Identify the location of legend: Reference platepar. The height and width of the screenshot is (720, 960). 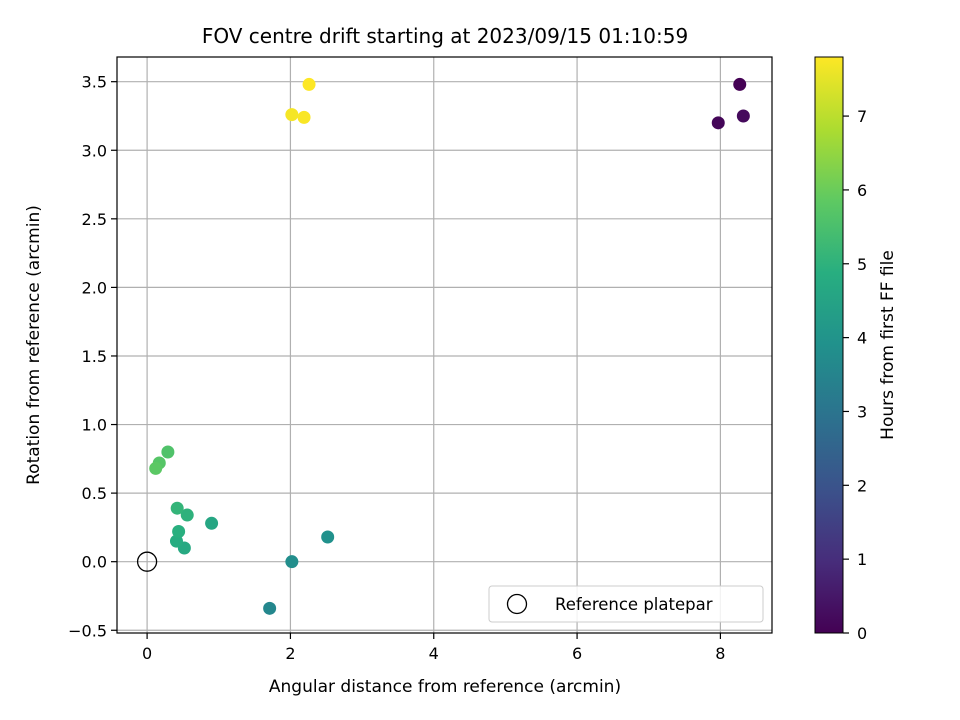
(626, 604).